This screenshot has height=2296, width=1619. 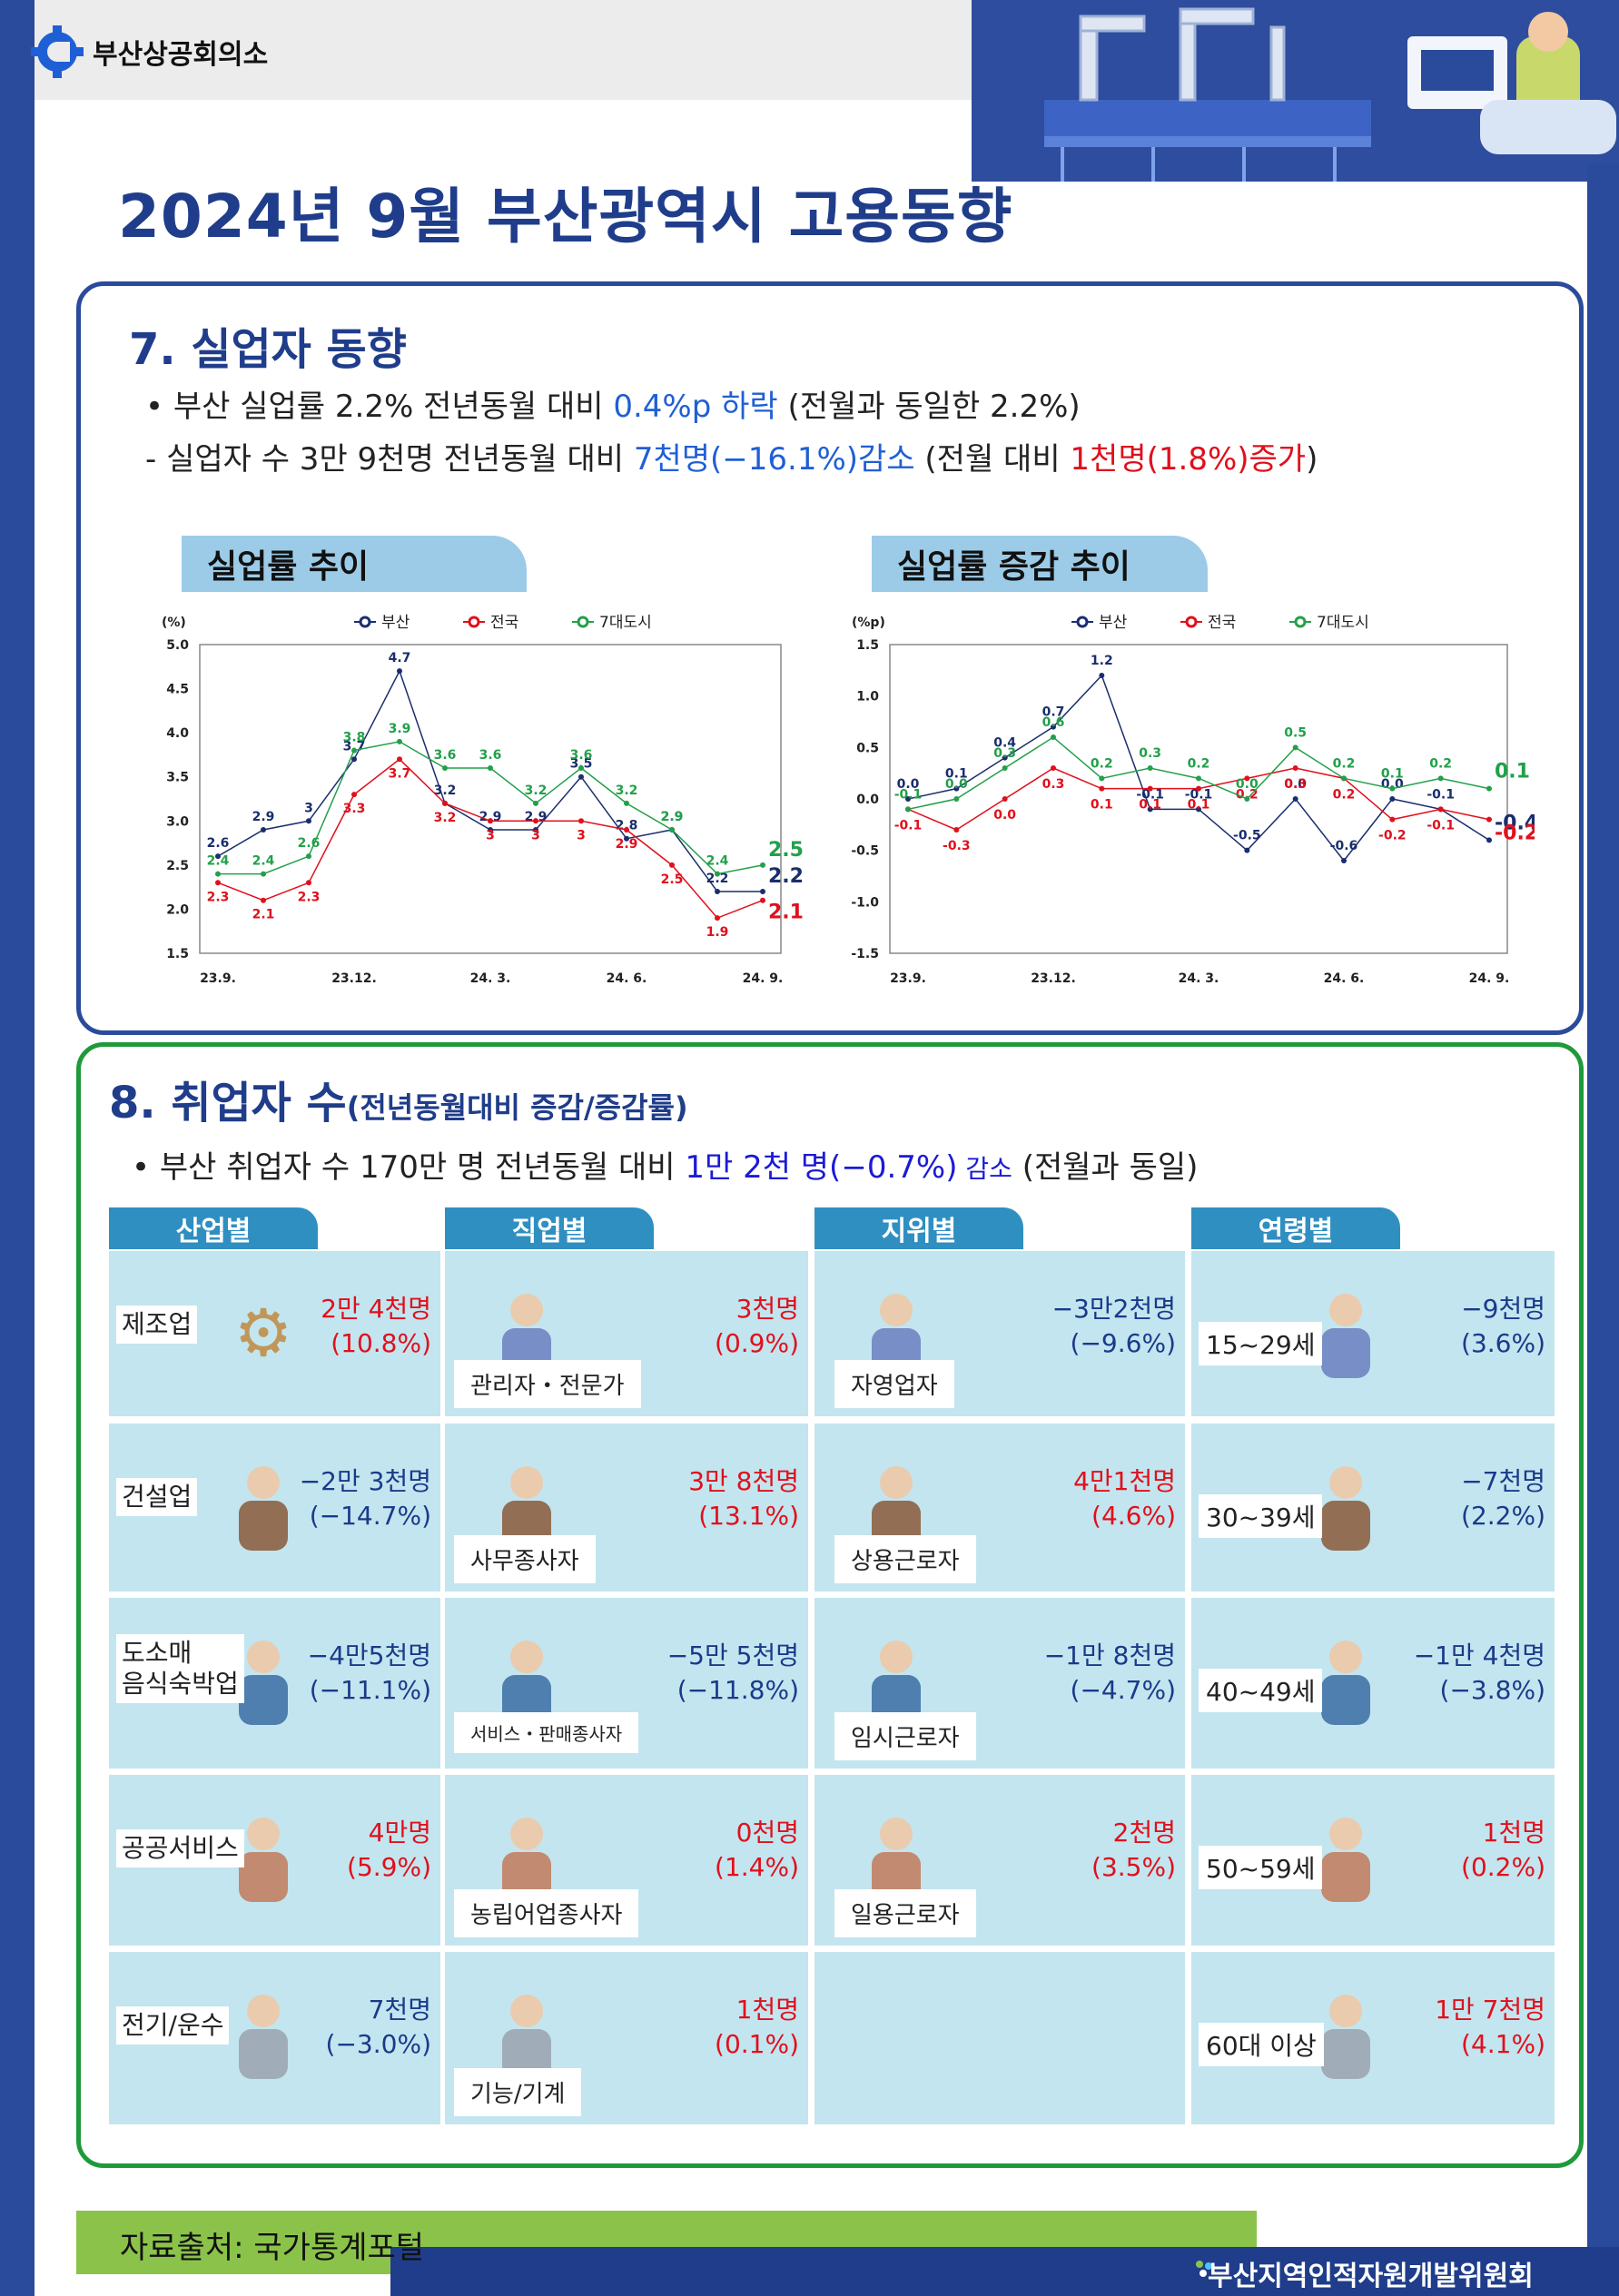 What do you see at coordinates (504, 623) in the screenshot?
I see `legend-label: 전국` at bounding box center [504, 623].